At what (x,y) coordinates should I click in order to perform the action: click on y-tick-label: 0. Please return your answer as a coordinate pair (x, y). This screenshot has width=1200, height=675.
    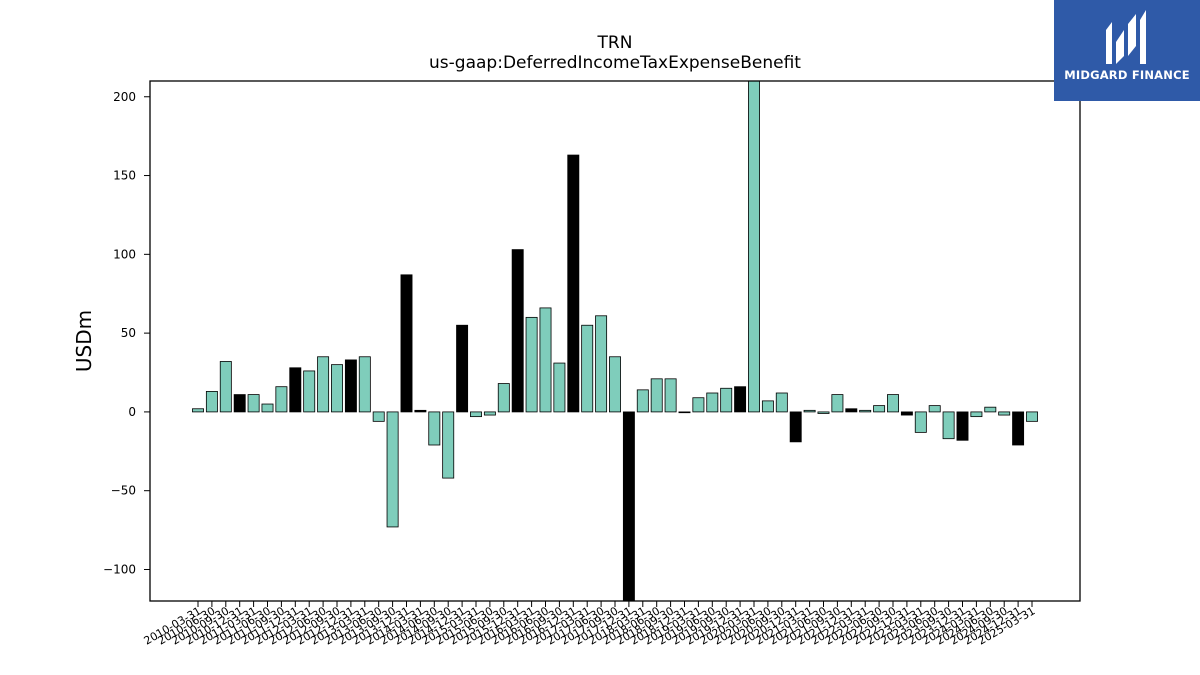
    Looking at the image, I should click on (132, 412).